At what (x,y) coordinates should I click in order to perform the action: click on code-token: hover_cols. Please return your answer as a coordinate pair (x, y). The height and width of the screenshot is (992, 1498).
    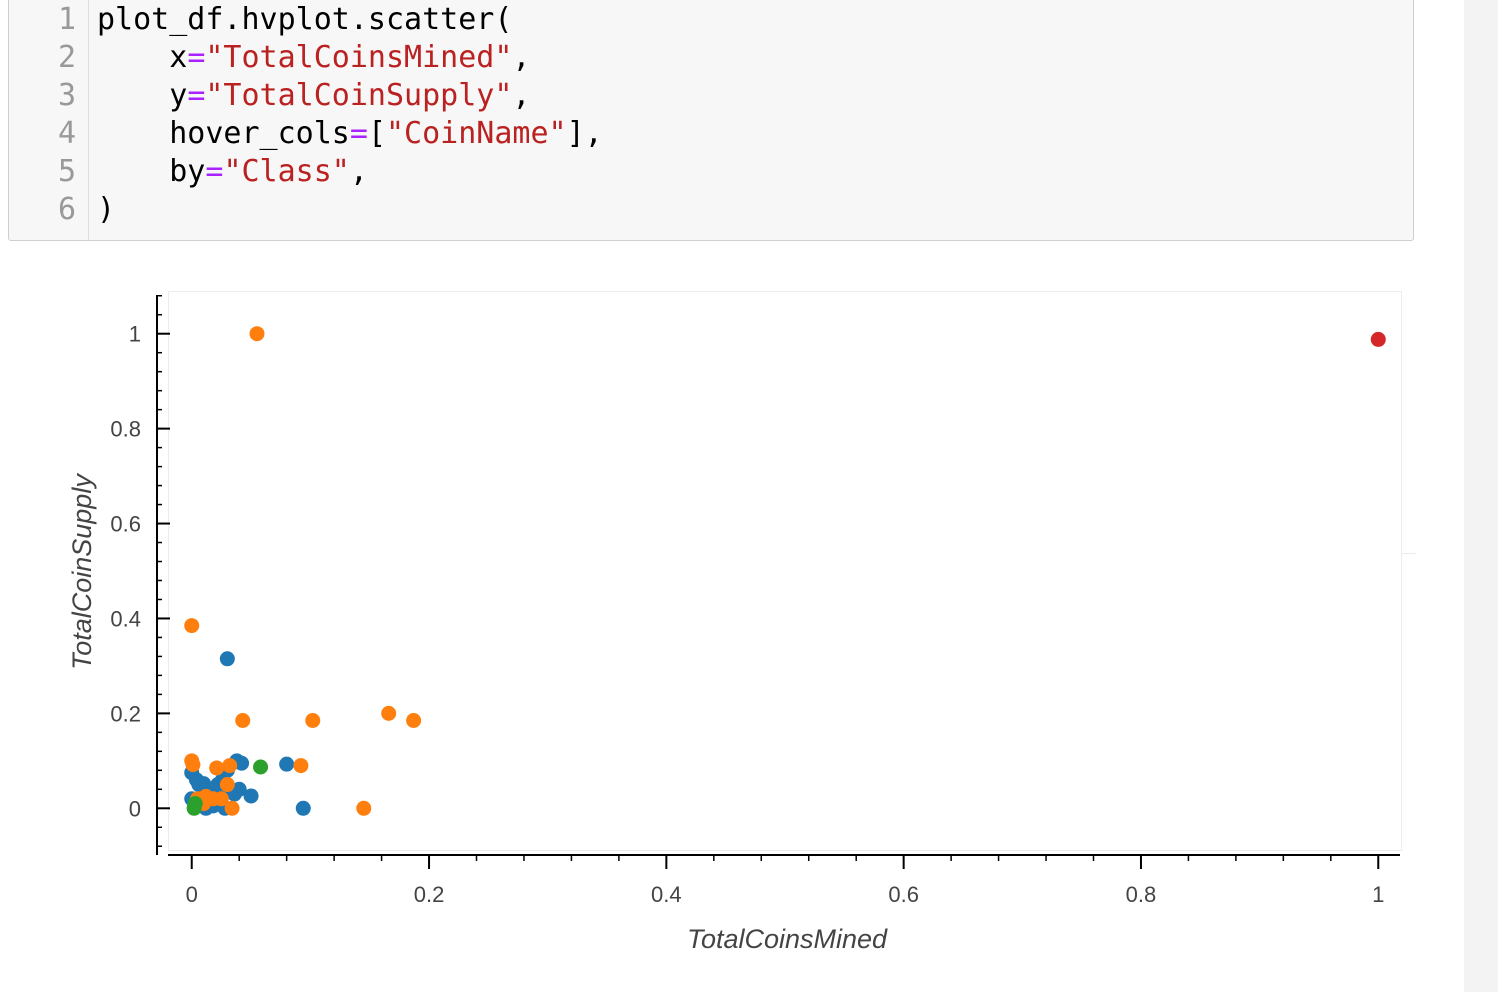
    Looking at the image, I should click on (223, 133).